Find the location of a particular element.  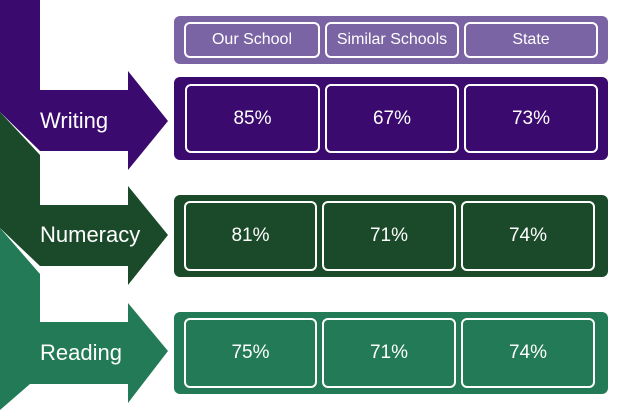

reading-state-value: 74% is located at coordinates (528, 353).